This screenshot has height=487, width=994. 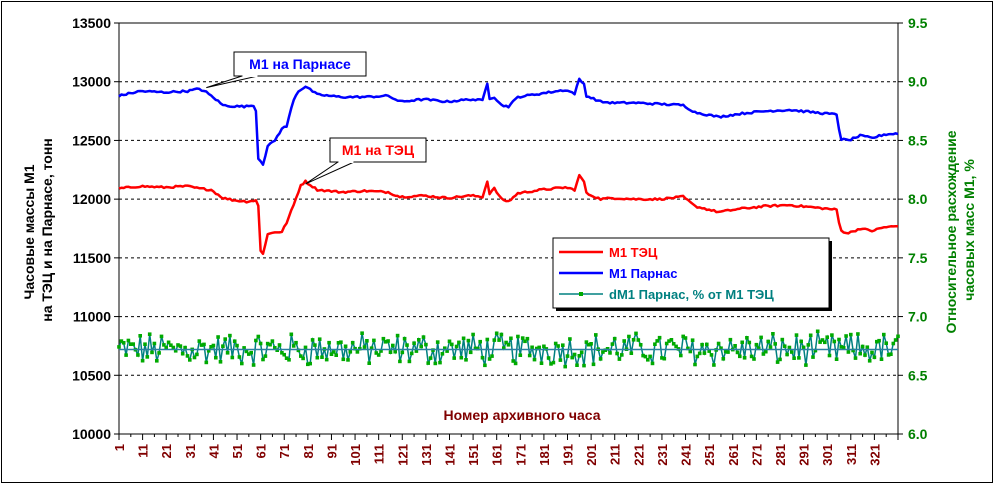 I want to click on x-tick-label: 101, so click(x=355, y=455).